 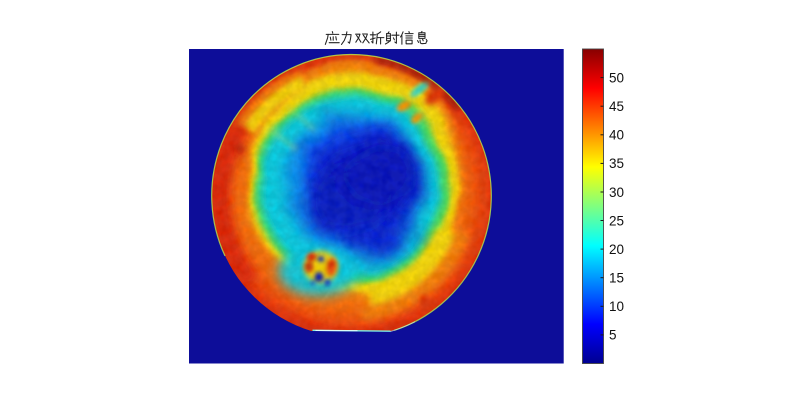 I want to click on svg-text: 40, so click(x=616, y=135).